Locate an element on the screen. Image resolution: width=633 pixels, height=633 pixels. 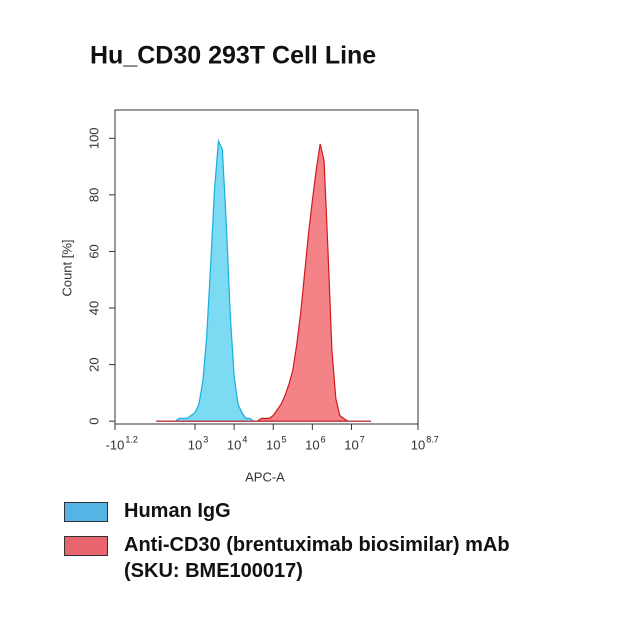
x-tick-exponent: 4 is located at coordinates (244, 439).